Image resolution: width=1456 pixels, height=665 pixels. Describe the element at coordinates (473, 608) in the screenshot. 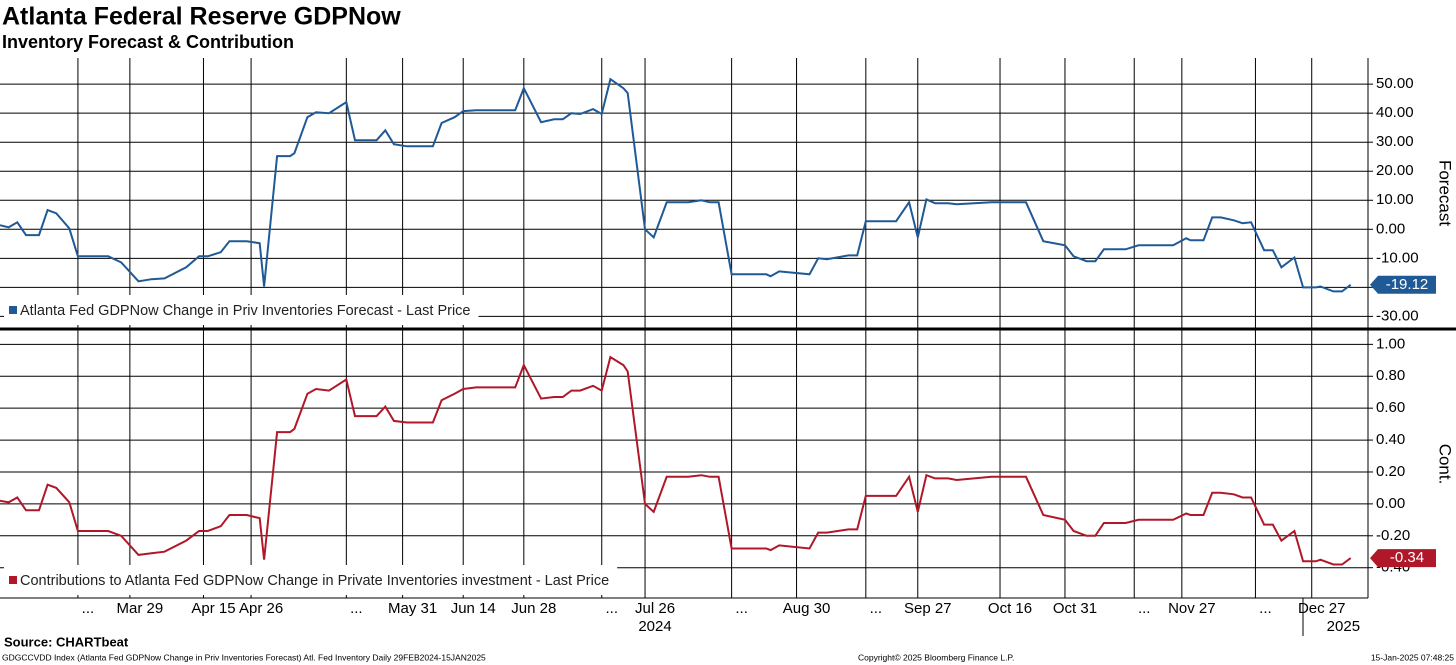

I see `x-tick-label: Jun 14` at that location.